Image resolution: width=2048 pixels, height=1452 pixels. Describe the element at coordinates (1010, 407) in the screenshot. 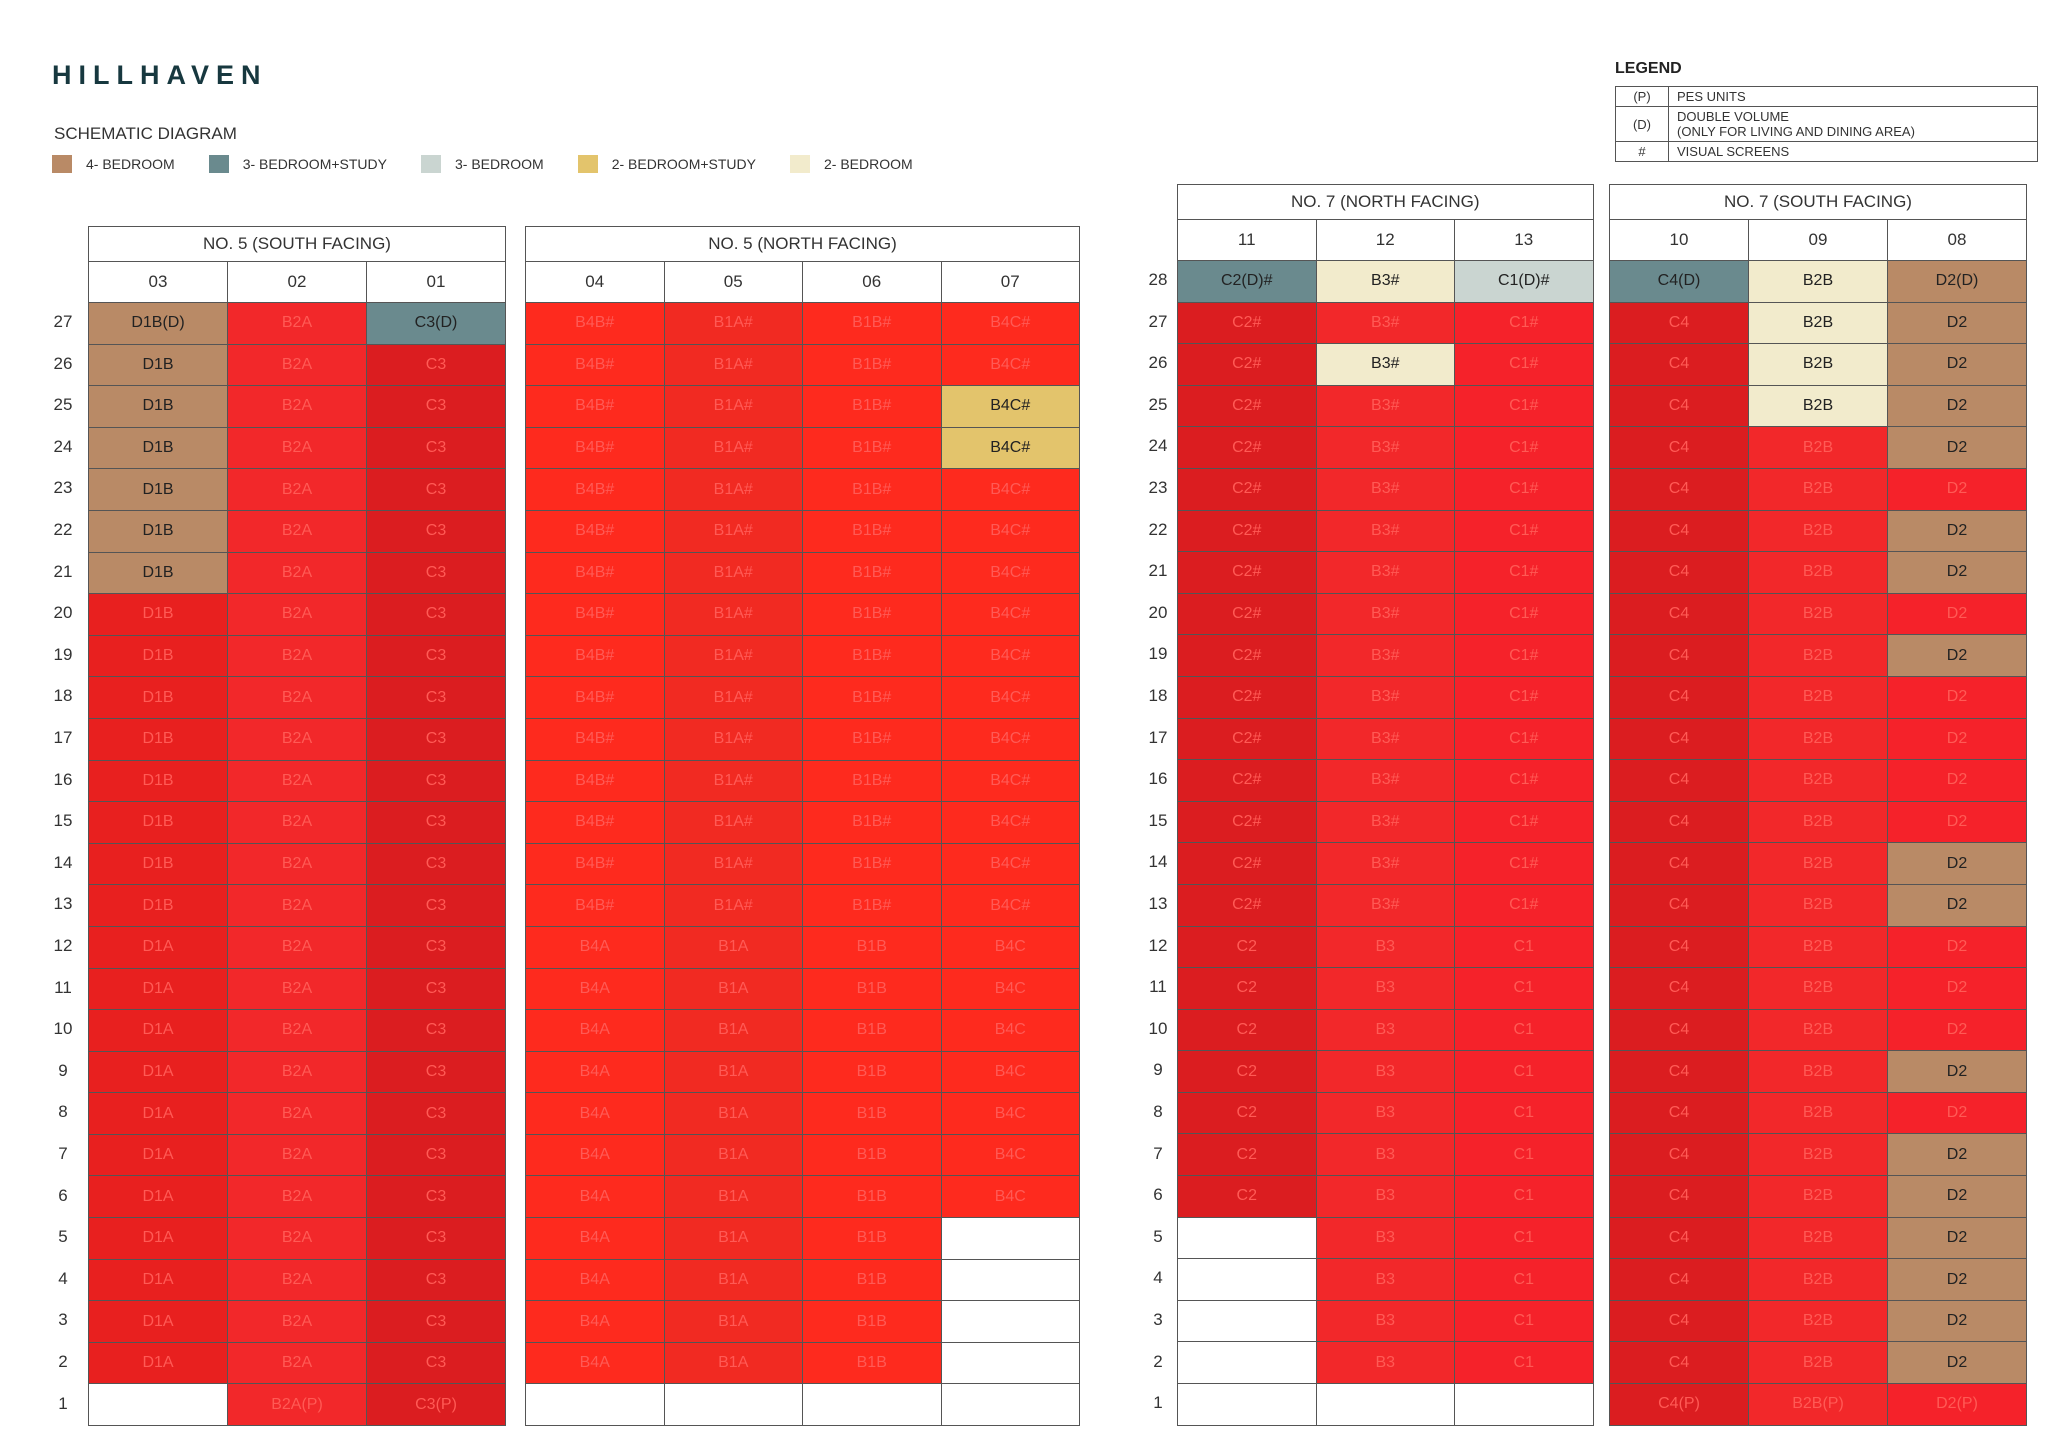

I see `unit-cell-available: B4C#` at that location.